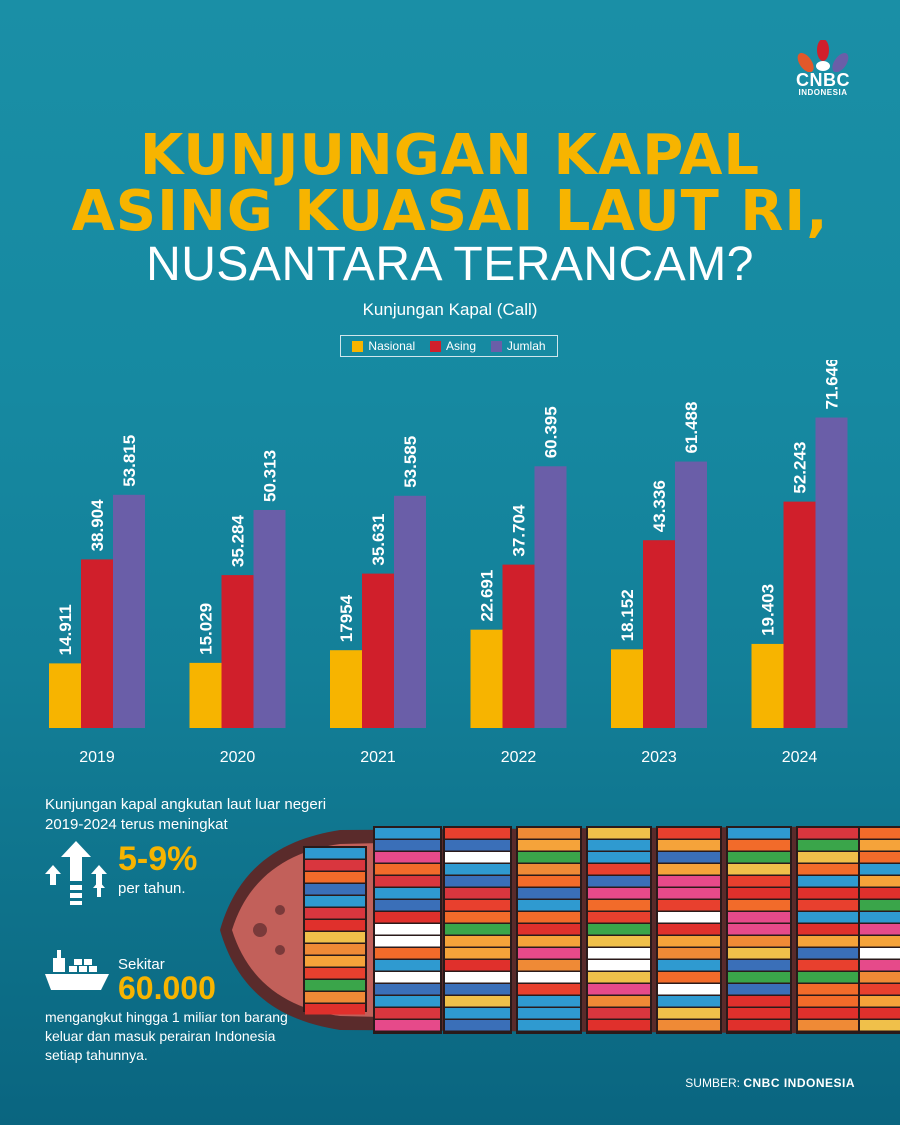  I want to click on bar-nasional-2019, so click(65, 695).